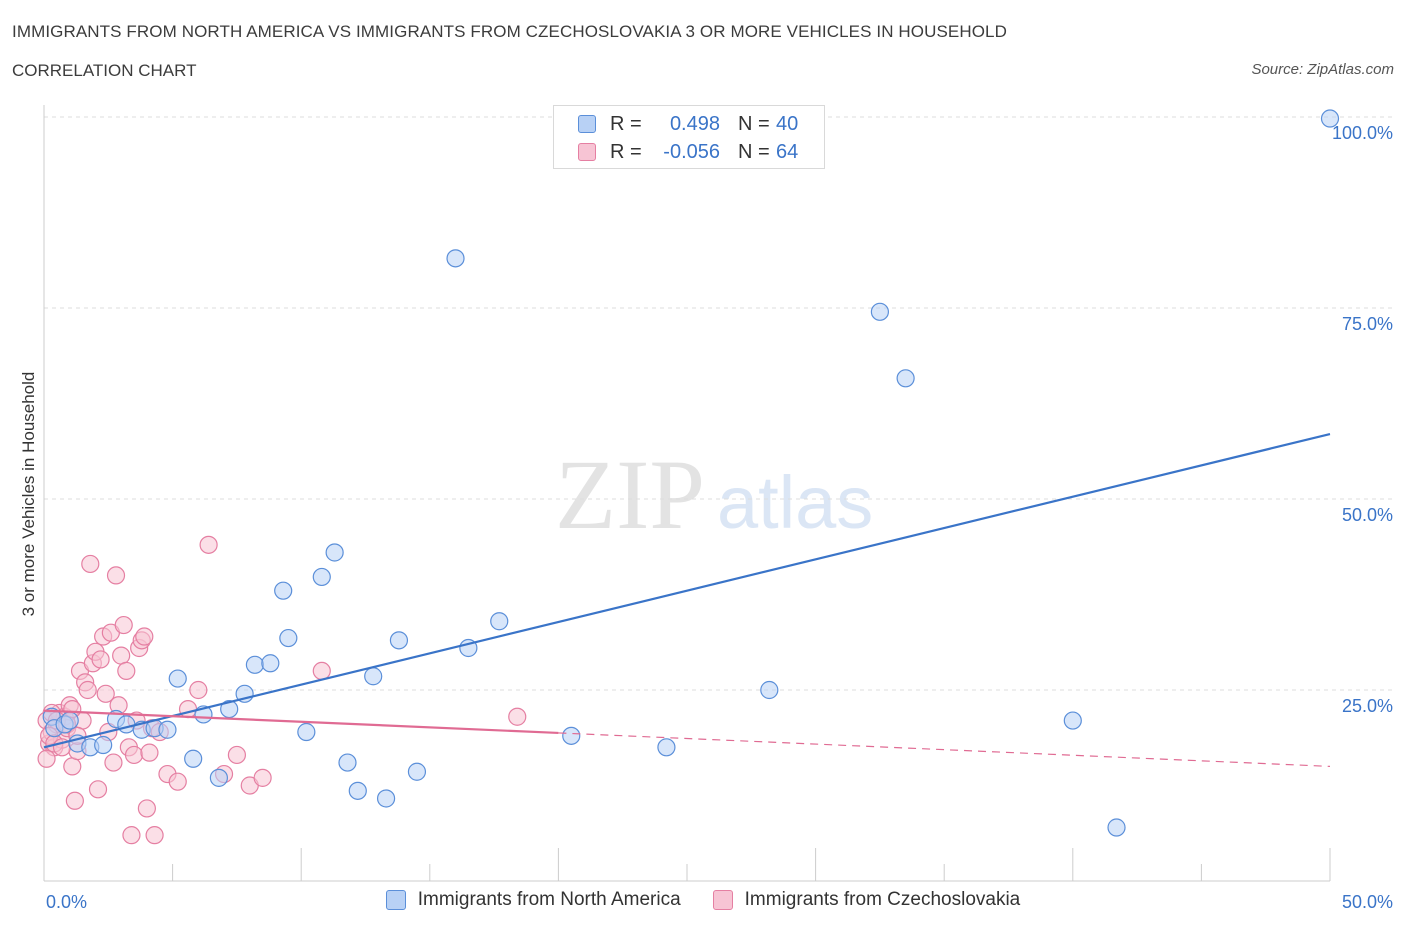  I want to click on legend-item-czechoslovakia: Immigrants from Czechoslovakia, so click(866, 900).